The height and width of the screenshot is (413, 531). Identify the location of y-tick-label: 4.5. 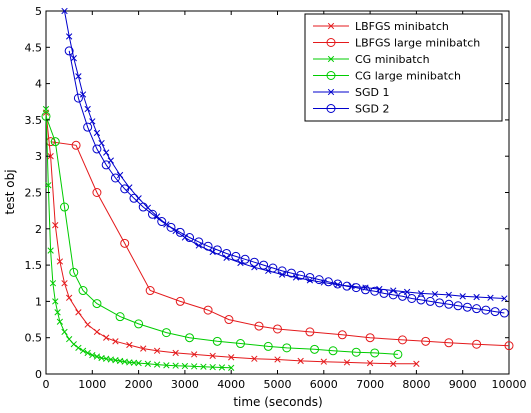
(34, 47).